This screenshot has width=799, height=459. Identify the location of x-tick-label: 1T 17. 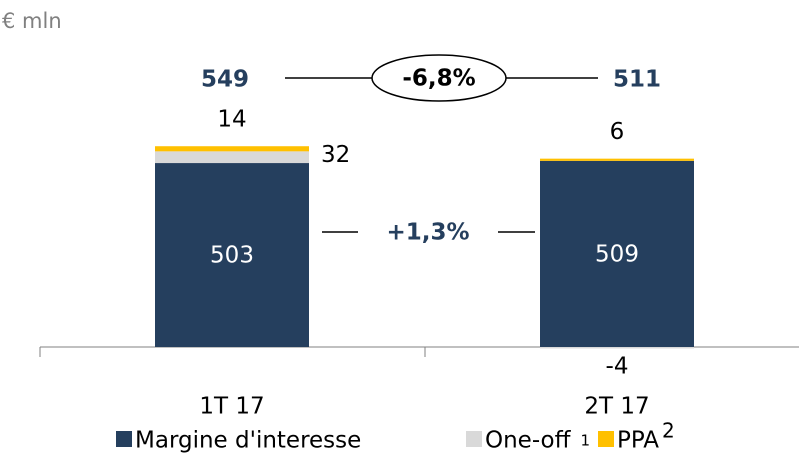
(231, 407).